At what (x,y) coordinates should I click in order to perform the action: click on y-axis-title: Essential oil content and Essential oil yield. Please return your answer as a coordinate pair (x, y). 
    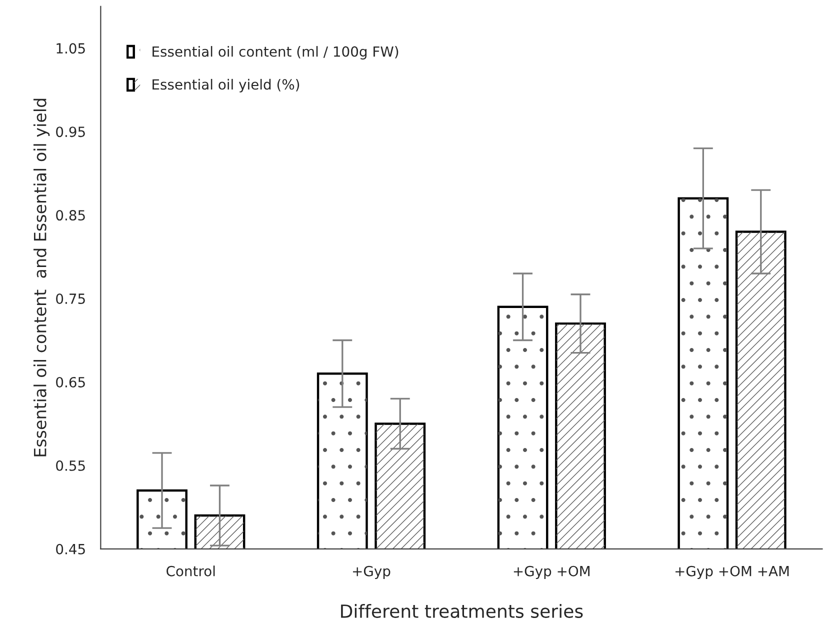
    Looking at the image, I should click on (41, 277).